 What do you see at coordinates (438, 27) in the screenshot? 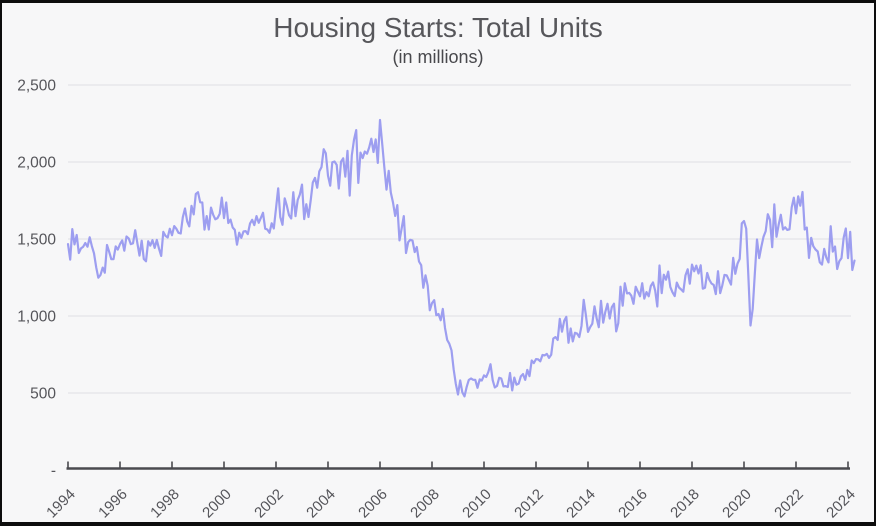
I see `chart-title: Housing Starts: Total Units` at bounding box center [438, 27].